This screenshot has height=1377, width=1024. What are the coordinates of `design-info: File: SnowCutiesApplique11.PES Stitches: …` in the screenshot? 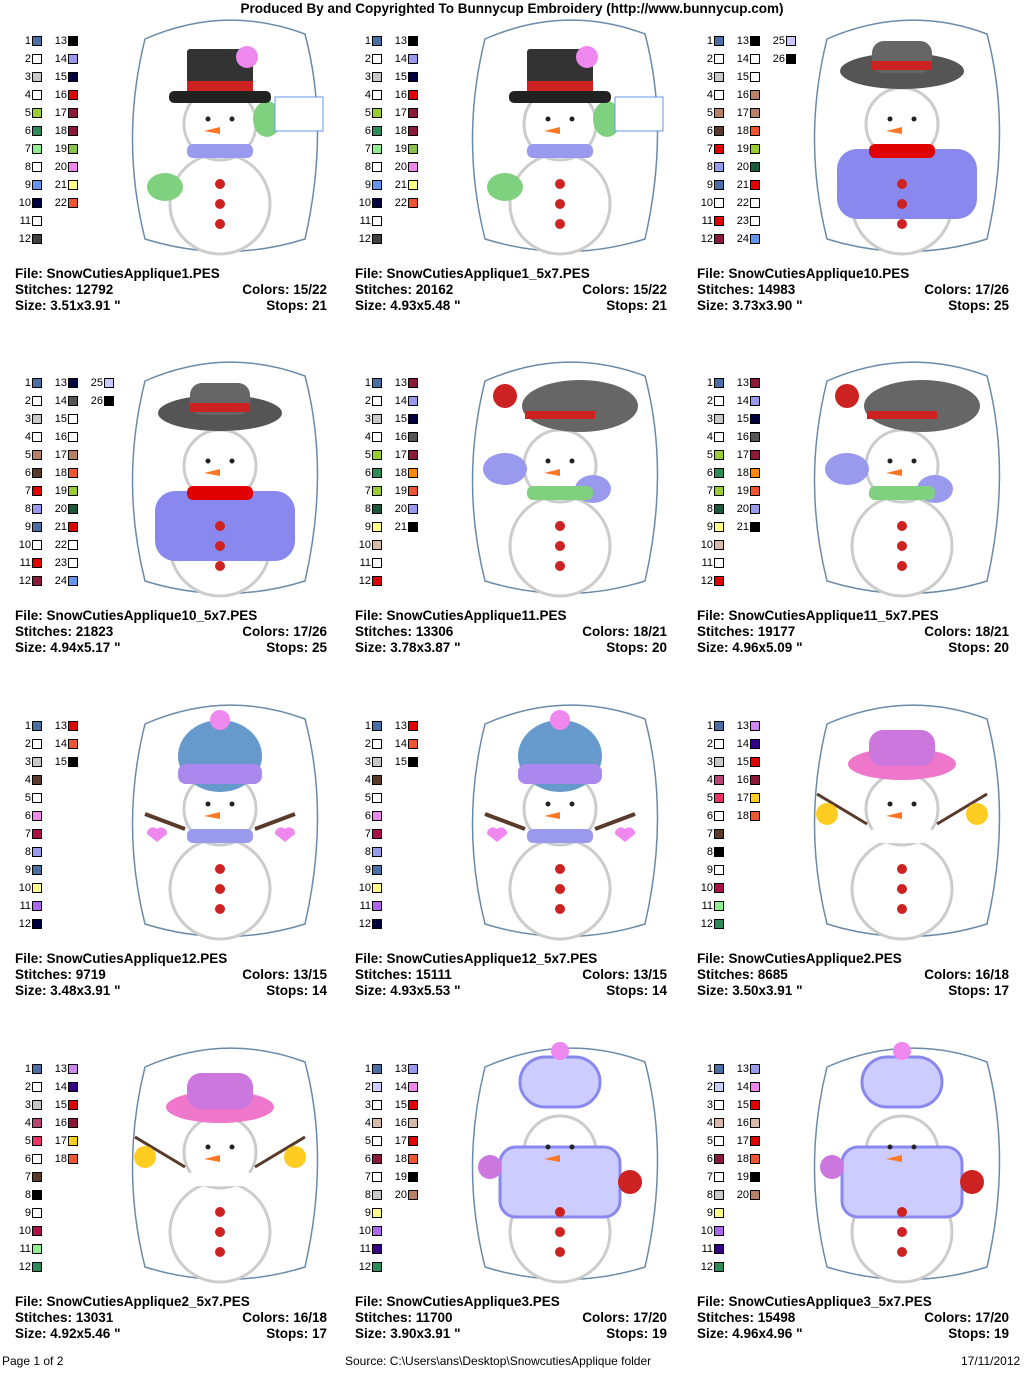 It's located at (511, 632).